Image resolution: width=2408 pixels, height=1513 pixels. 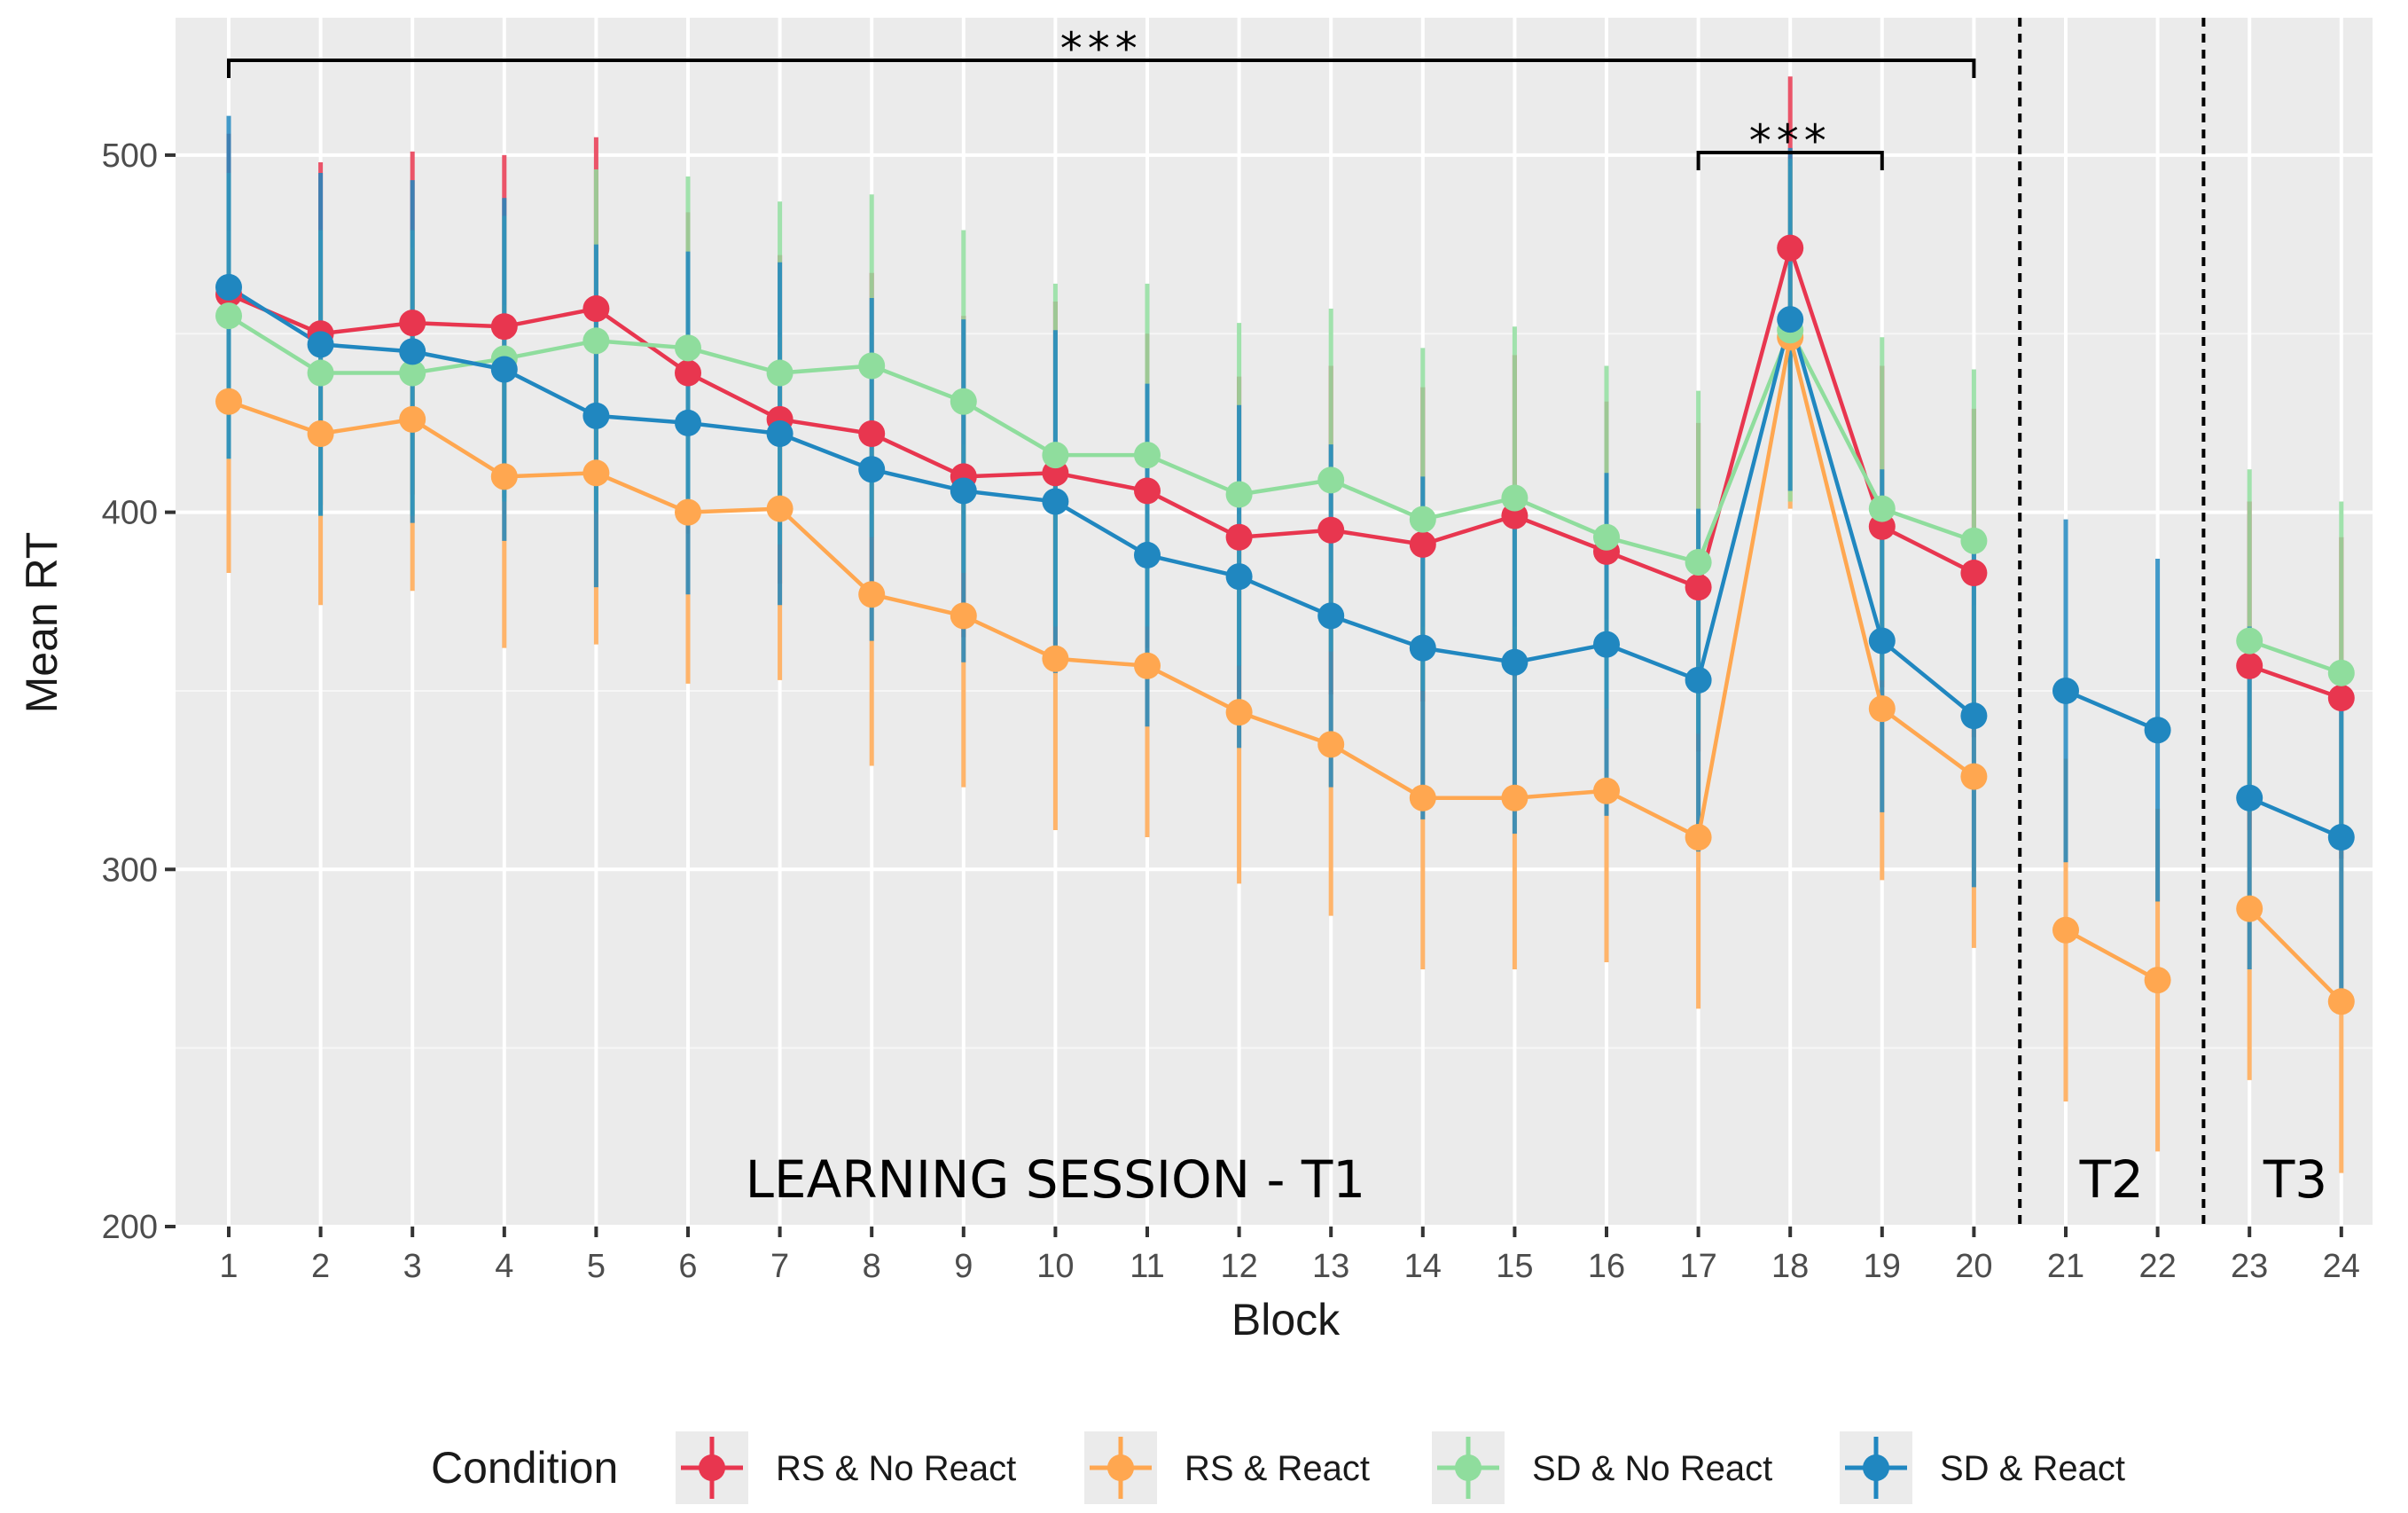 I want to click on legend-title: Condition, so click(x=524, y=1468).